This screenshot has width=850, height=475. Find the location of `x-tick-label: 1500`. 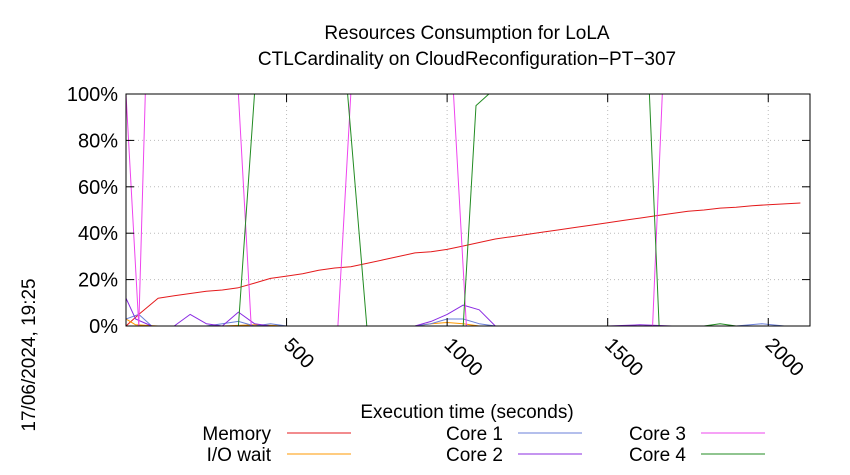

x-tick-label: 1500 is located at coordinates (623, 357).